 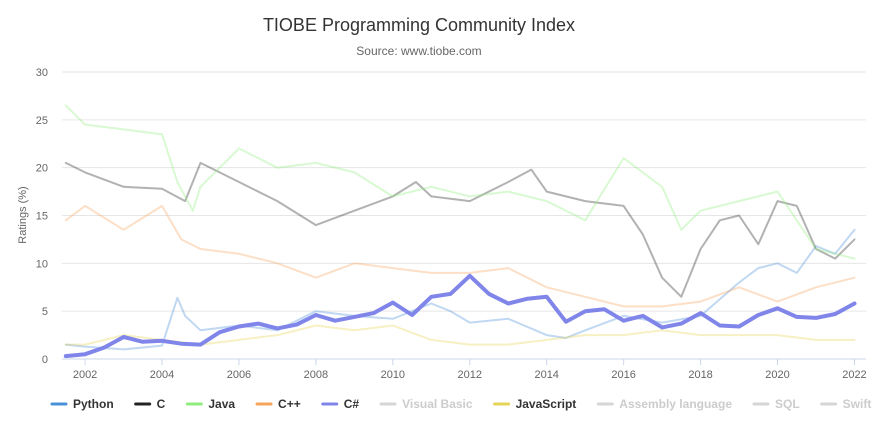 I want to click on y-tick-label: 10, so click(x=42, y=264).